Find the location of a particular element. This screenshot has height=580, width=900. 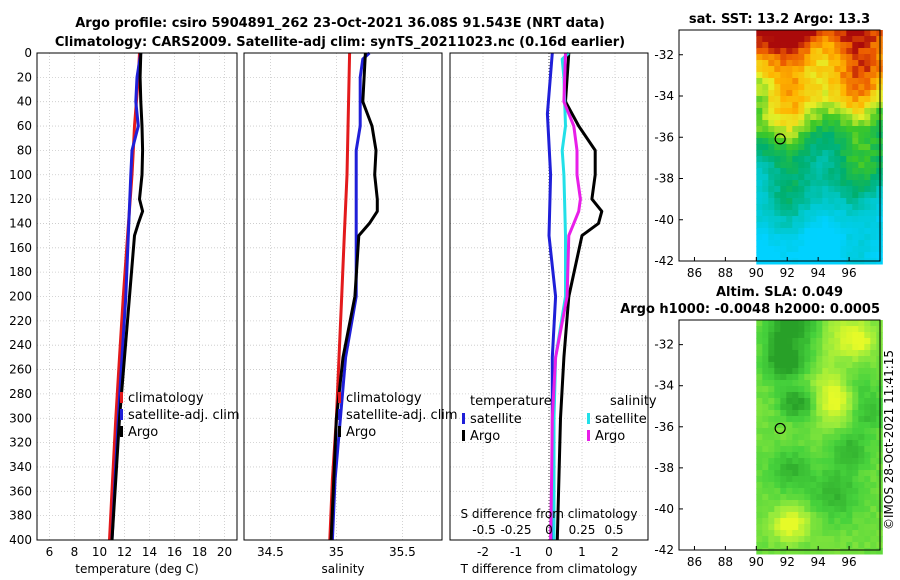

depth-tick-label: 200 is located at coordinates (20, 297).